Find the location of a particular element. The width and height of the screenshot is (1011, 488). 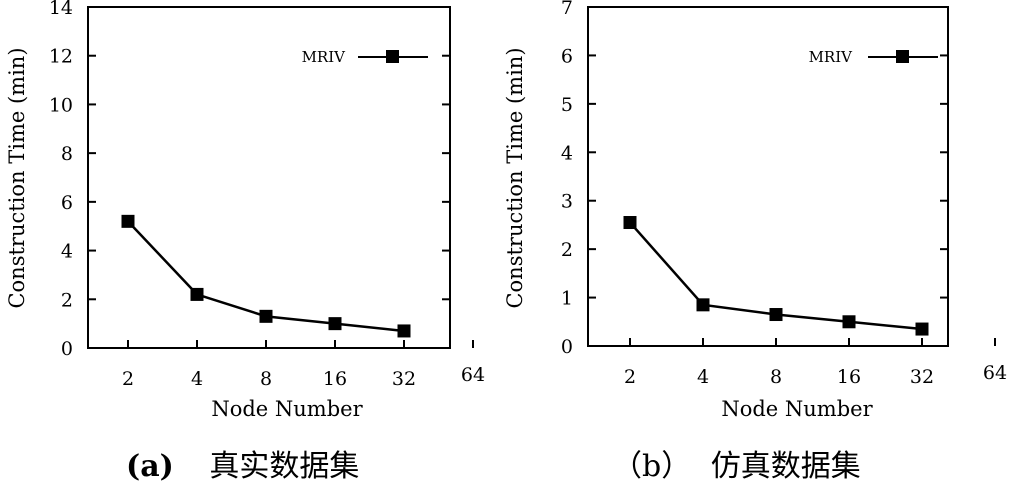

series-mriv-a is located at coordinates (266, 276).